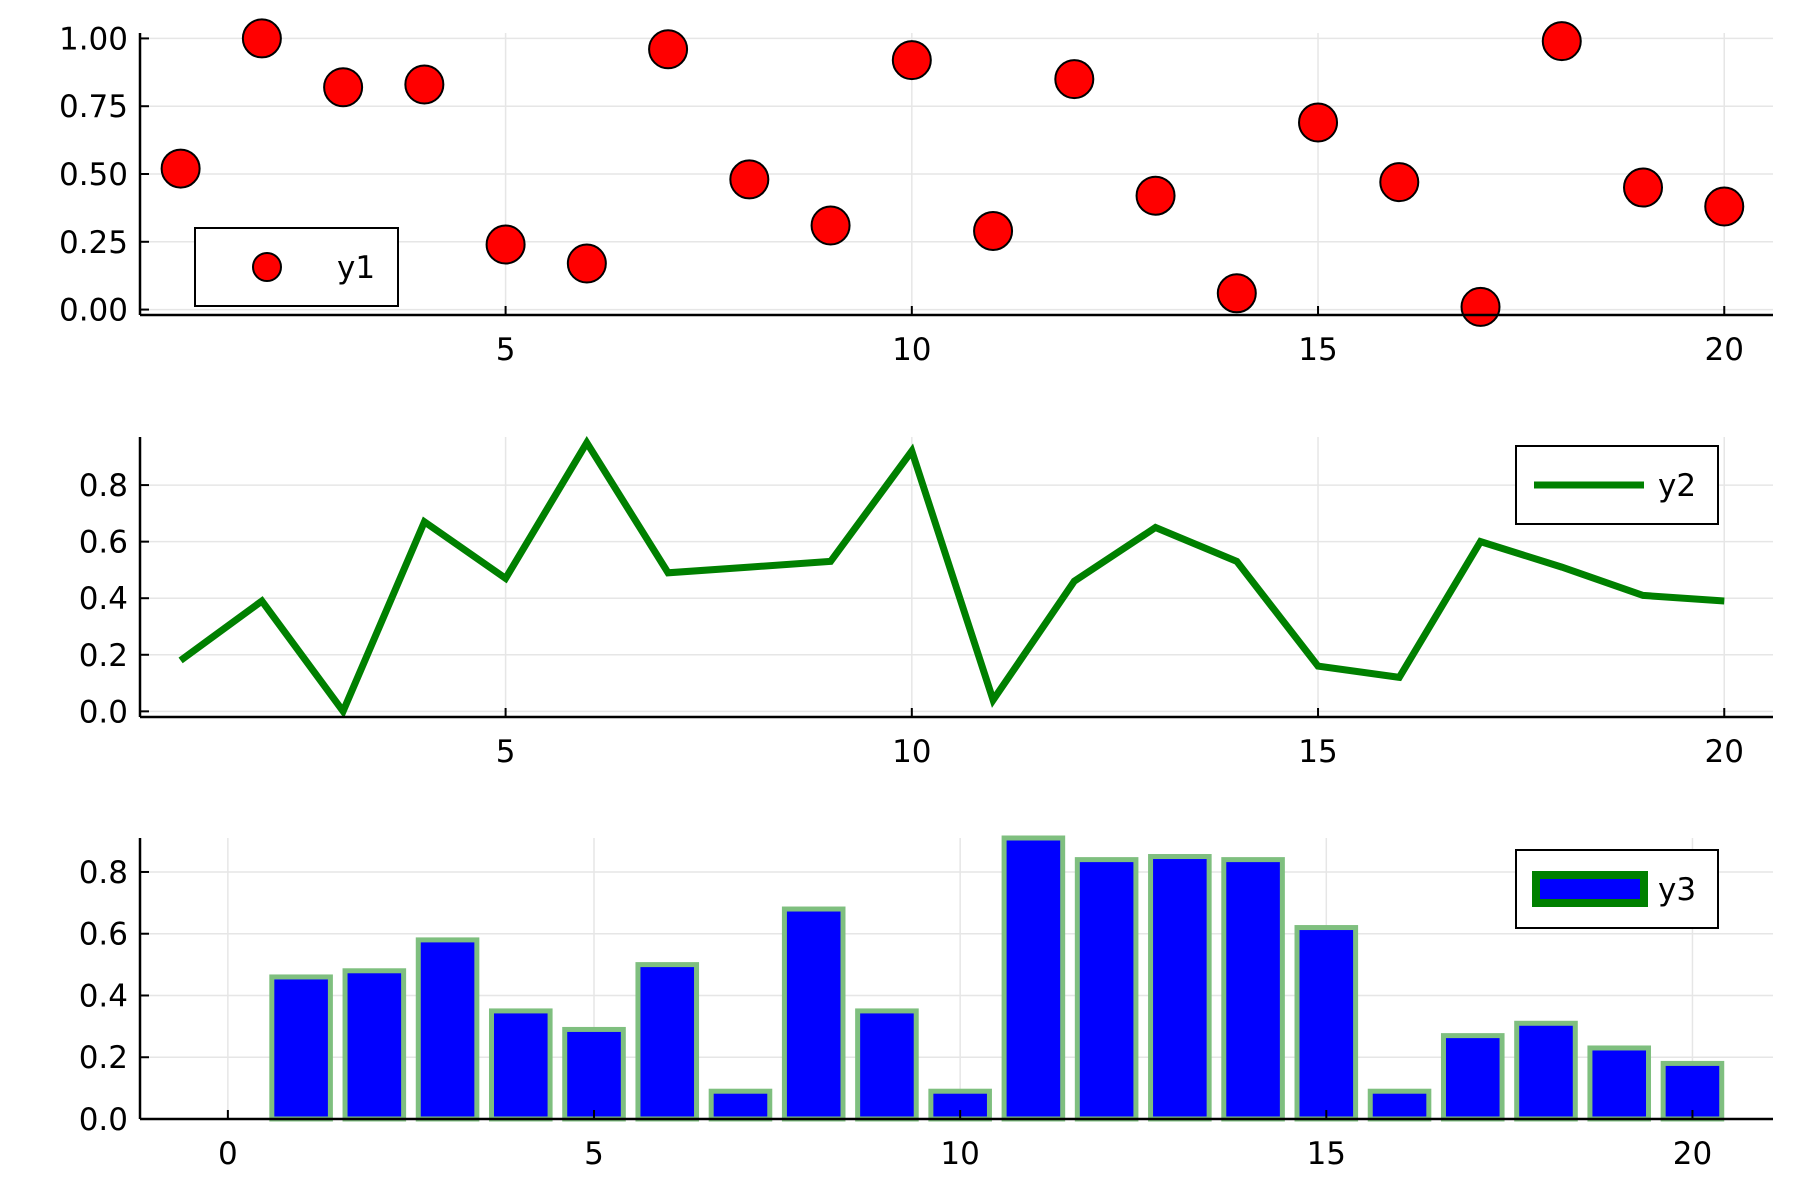  Describe the element at coordinates (228, 1154) in the screenshot. I see `x-tick-label: 0` at that location.